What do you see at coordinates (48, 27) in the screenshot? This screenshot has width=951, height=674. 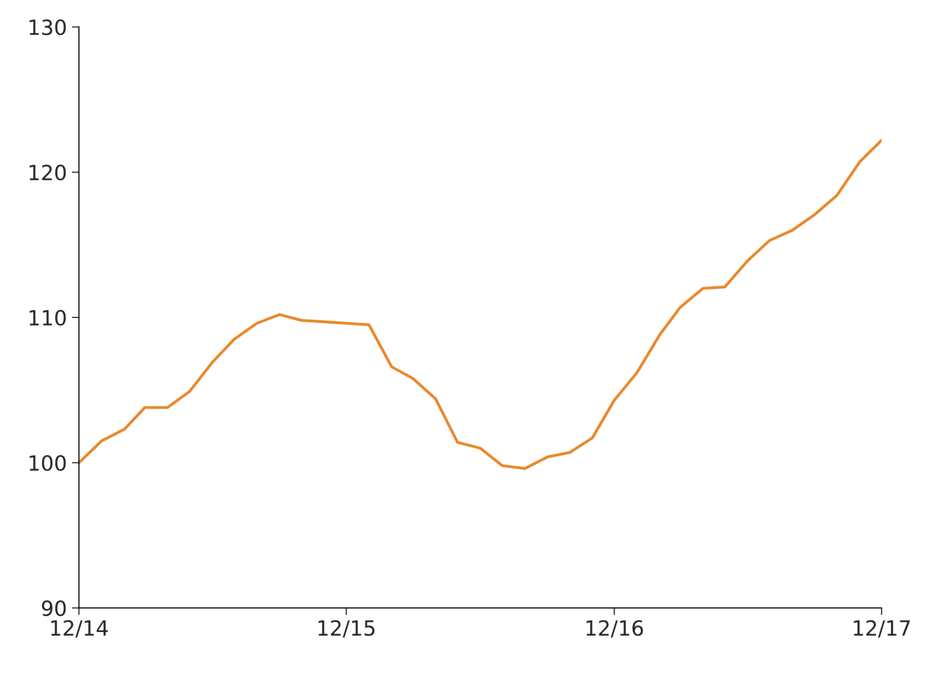 I see `y-tick-label: 130` at bounding box center [48, 27].